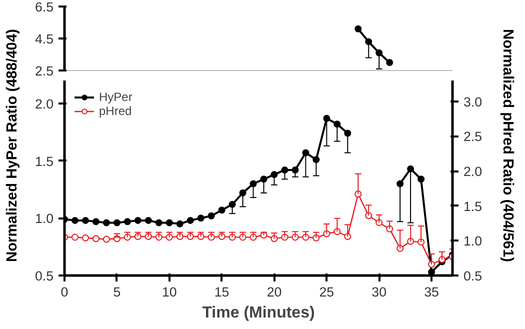 This screenshot has width=525, height=329. What do you see at coordinates (473, 241) in the screenshot?
I see `y2-tick-label: 1.0` at bounding box center [473, 241].